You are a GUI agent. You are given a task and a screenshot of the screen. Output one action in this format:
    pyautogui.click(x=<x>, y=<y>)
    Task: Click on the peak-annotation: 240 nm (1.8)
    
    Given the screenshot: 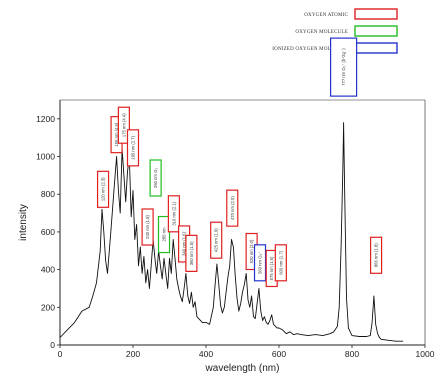 What is the action you would take?
    pyautogui.click(x=147, y=227)
    